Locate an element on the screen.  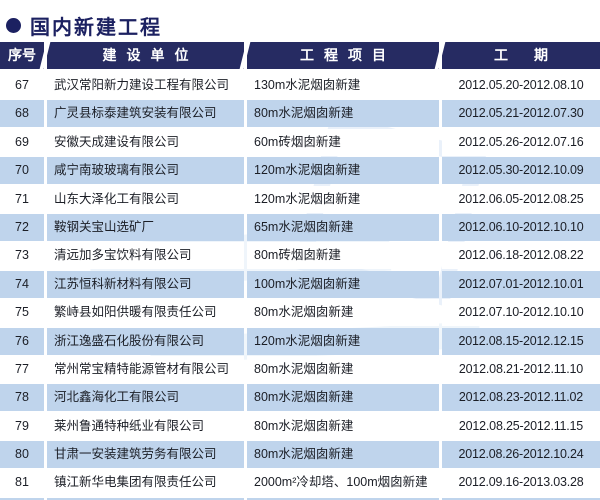
company-cell: 镇江新华电集团有限责任公司 is located at coordinates (145, 483).